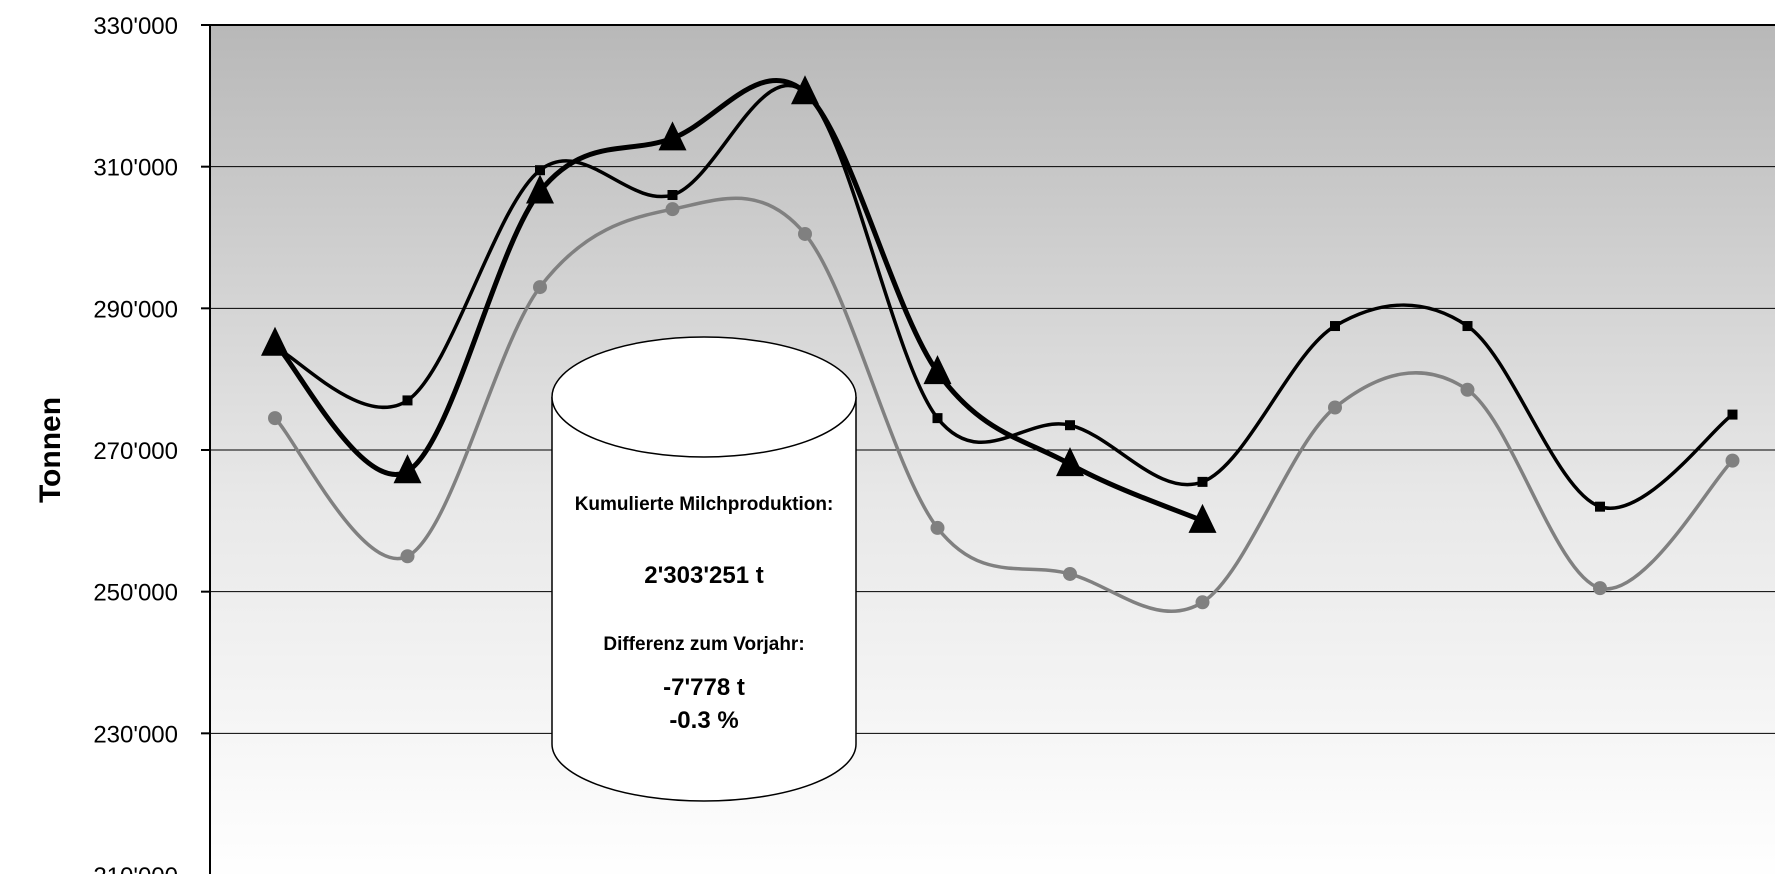  What do you see at coordinates (704, 575) in the screenshot?
I see `cumulative-value: 2'303'251 t` at bounding box center [704, 575].